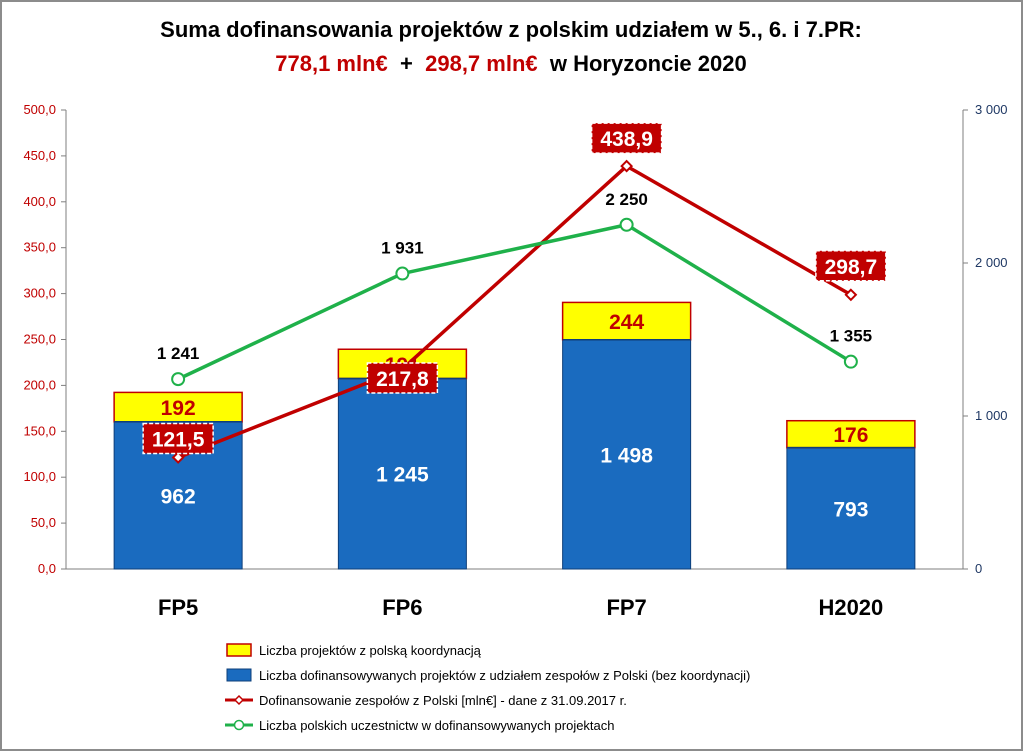  I want to click on funding-label: 438,9, so click(626, 139).